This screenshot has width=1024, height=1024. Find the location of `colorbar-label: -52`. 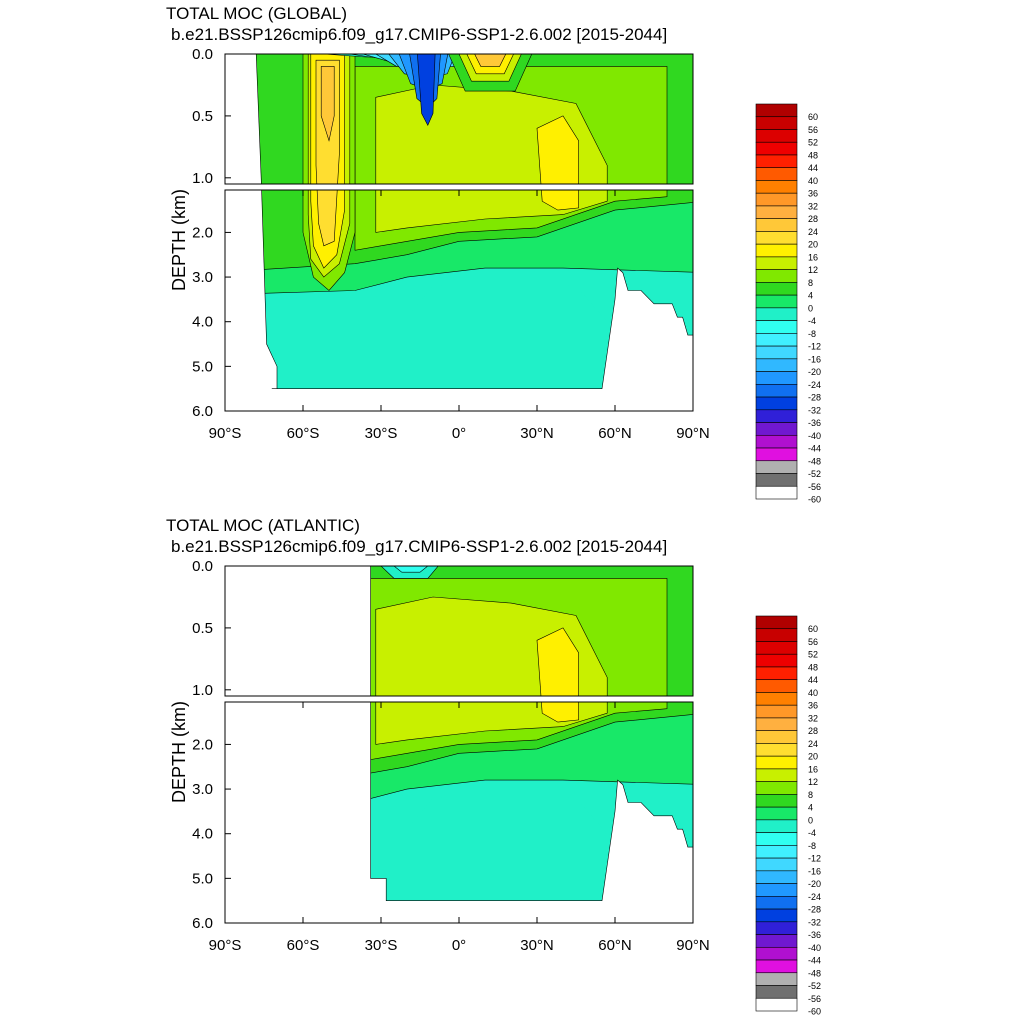

colorbar-label: -52 is located at coordinates (814, 474).